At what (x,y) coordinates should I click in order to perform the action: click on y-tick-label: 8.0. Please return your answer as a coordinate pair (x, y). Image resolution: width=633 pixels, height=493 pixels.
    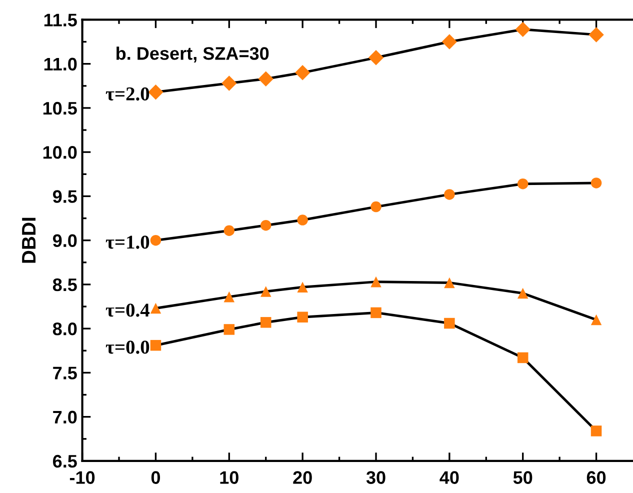
    Looking at the image, I should click on (64, 329).